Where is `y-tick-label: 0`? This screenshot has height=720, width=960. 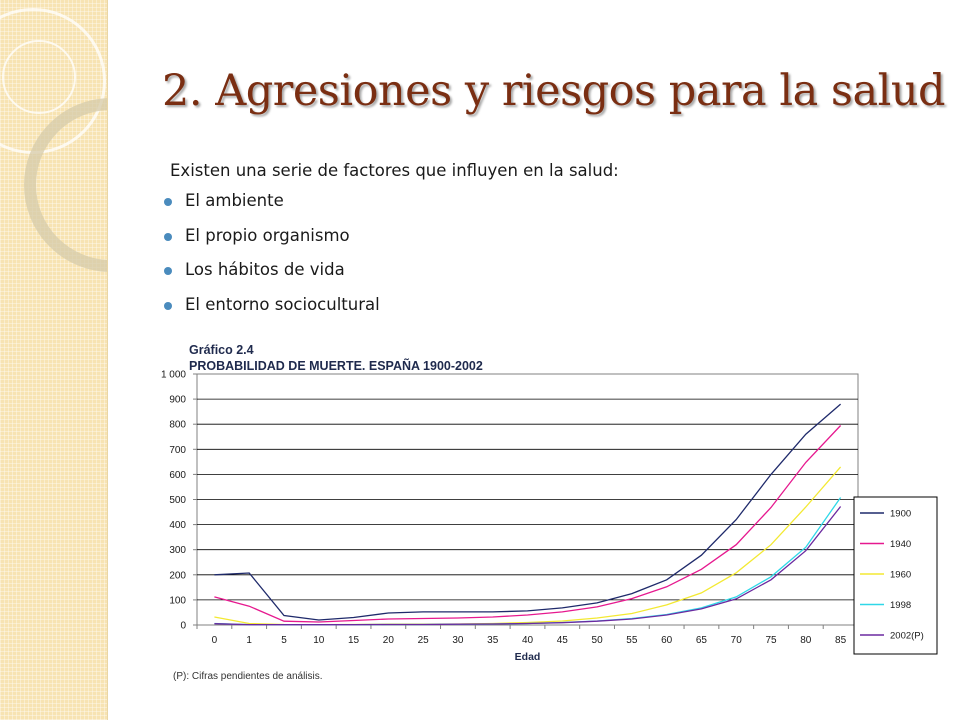
y-tick-label: 0 is located at coordinates (183, 626).